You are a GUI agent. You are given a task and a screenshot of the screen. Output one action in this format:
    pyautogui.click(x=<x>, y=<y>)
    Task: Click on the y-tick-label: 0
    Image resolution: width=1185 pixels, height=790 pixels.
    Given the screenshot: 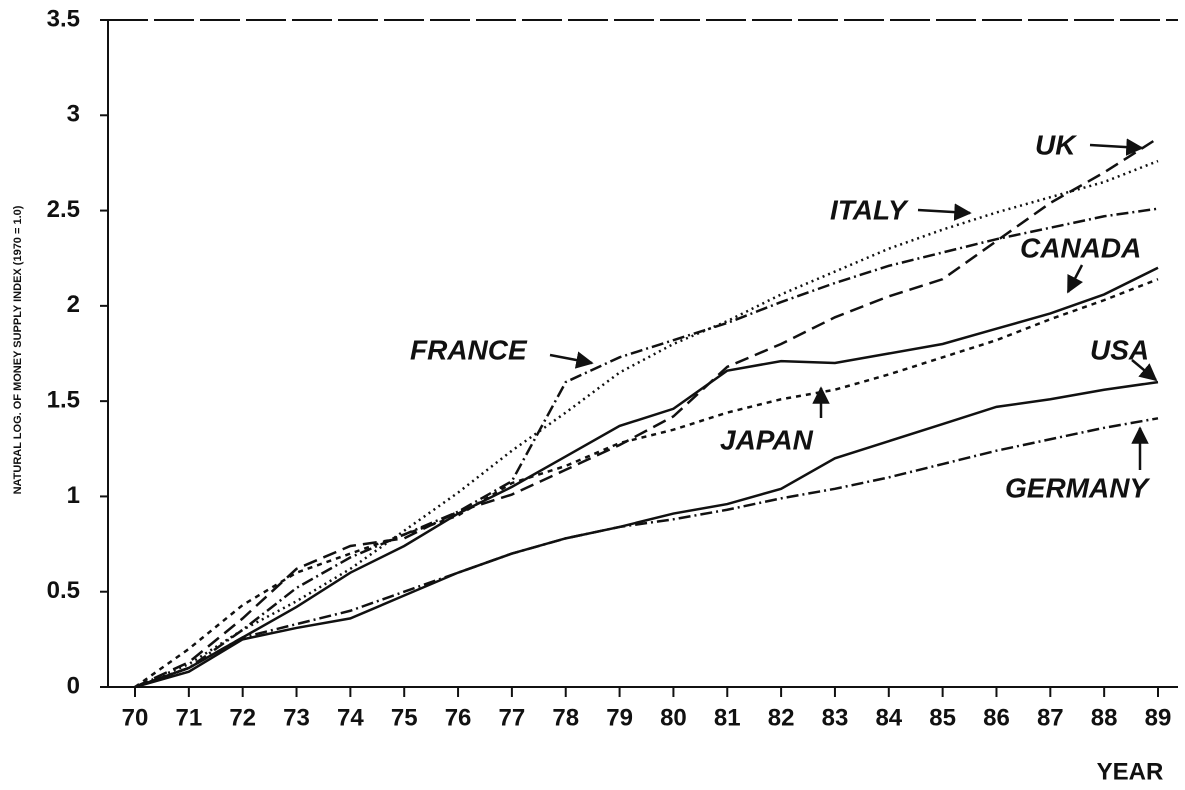 What is the action you would take?
    pyautogui.click(x=73, y=685)
    